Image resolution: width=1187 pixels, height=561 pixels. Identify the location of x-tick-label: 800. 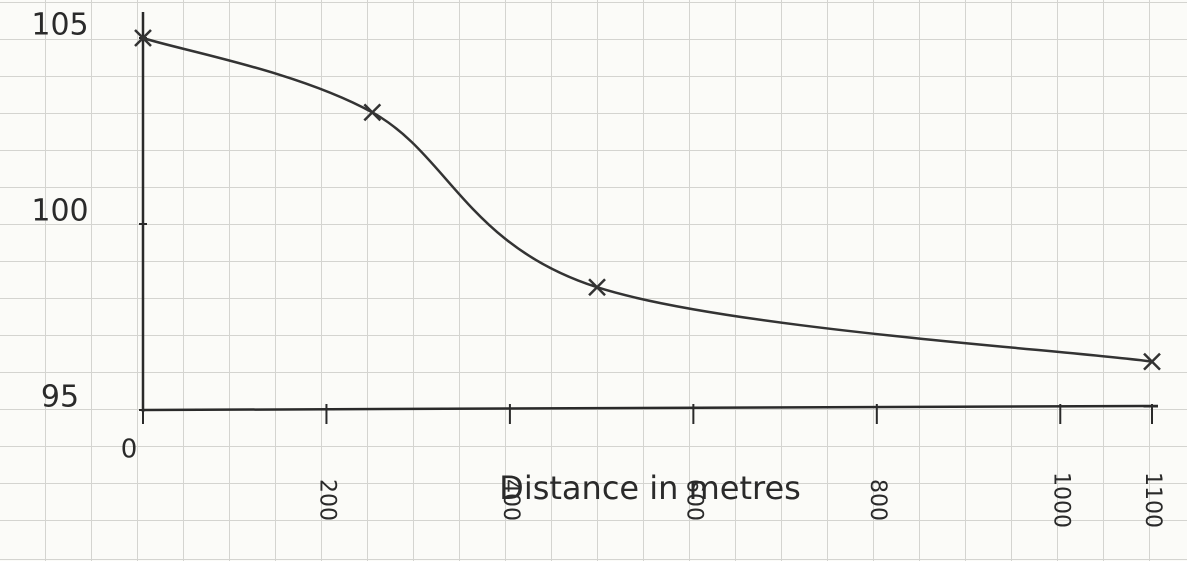
(877, 500).